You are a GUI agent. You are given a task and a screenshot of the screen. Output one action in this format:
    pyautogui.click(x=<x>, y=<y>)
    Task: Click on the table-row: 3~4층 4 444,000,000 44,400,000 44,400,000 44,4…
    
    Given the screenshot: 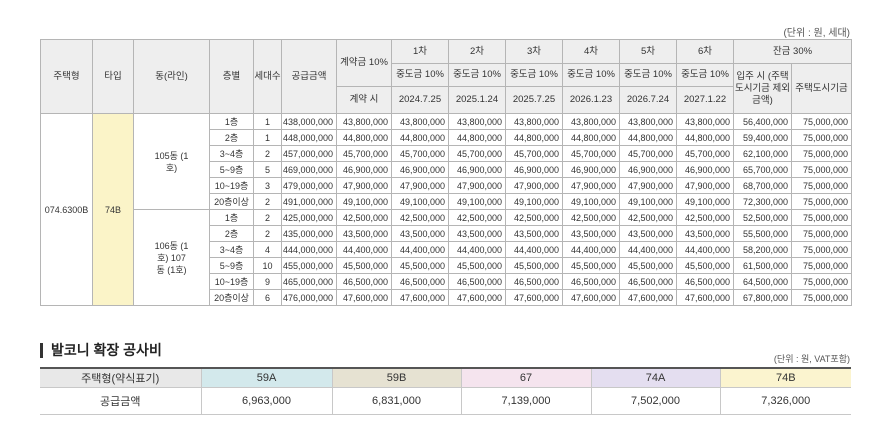 What is the action you would take?
    pyautogui.click(x=447, y=249)
    